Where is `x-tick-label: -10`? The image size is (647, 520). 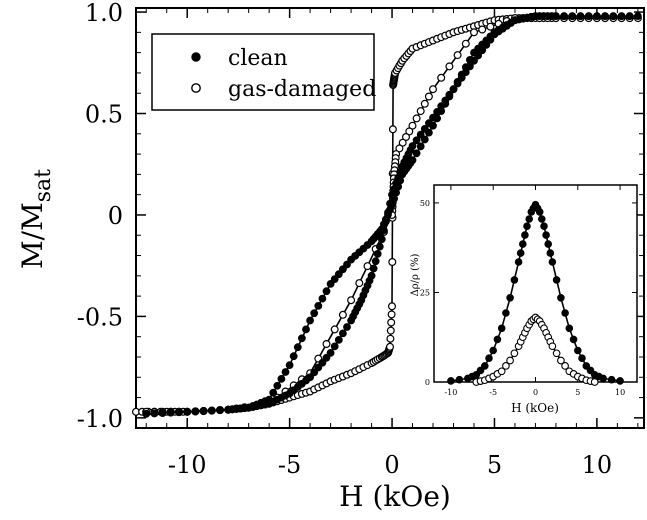
x-tick-label: -10 is located at coordinates (187, 465).